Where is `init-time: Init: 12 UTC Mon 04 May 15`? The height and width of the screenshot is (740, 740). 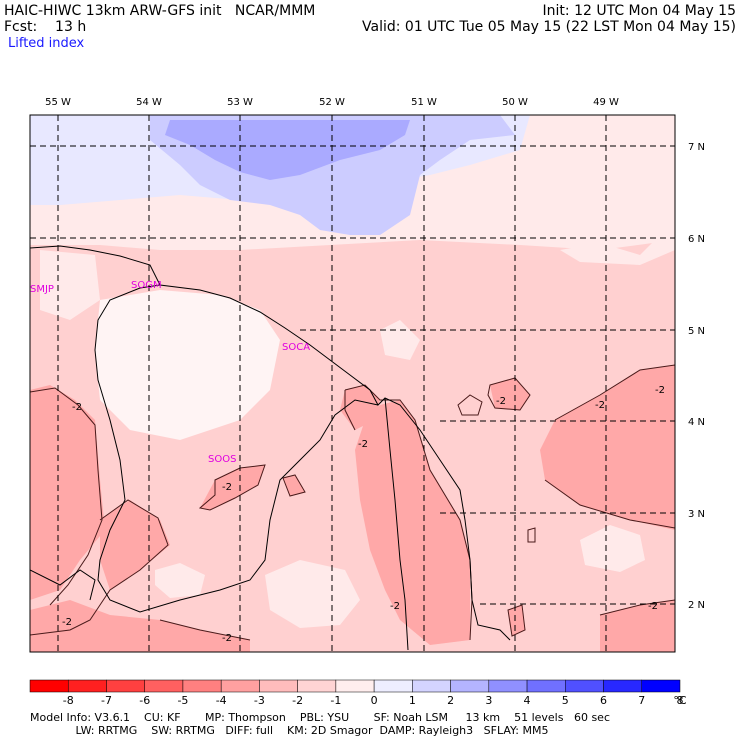 init-time: Init: 12 UTC Mon 04 May 15 is located at coordinates (639, 11).